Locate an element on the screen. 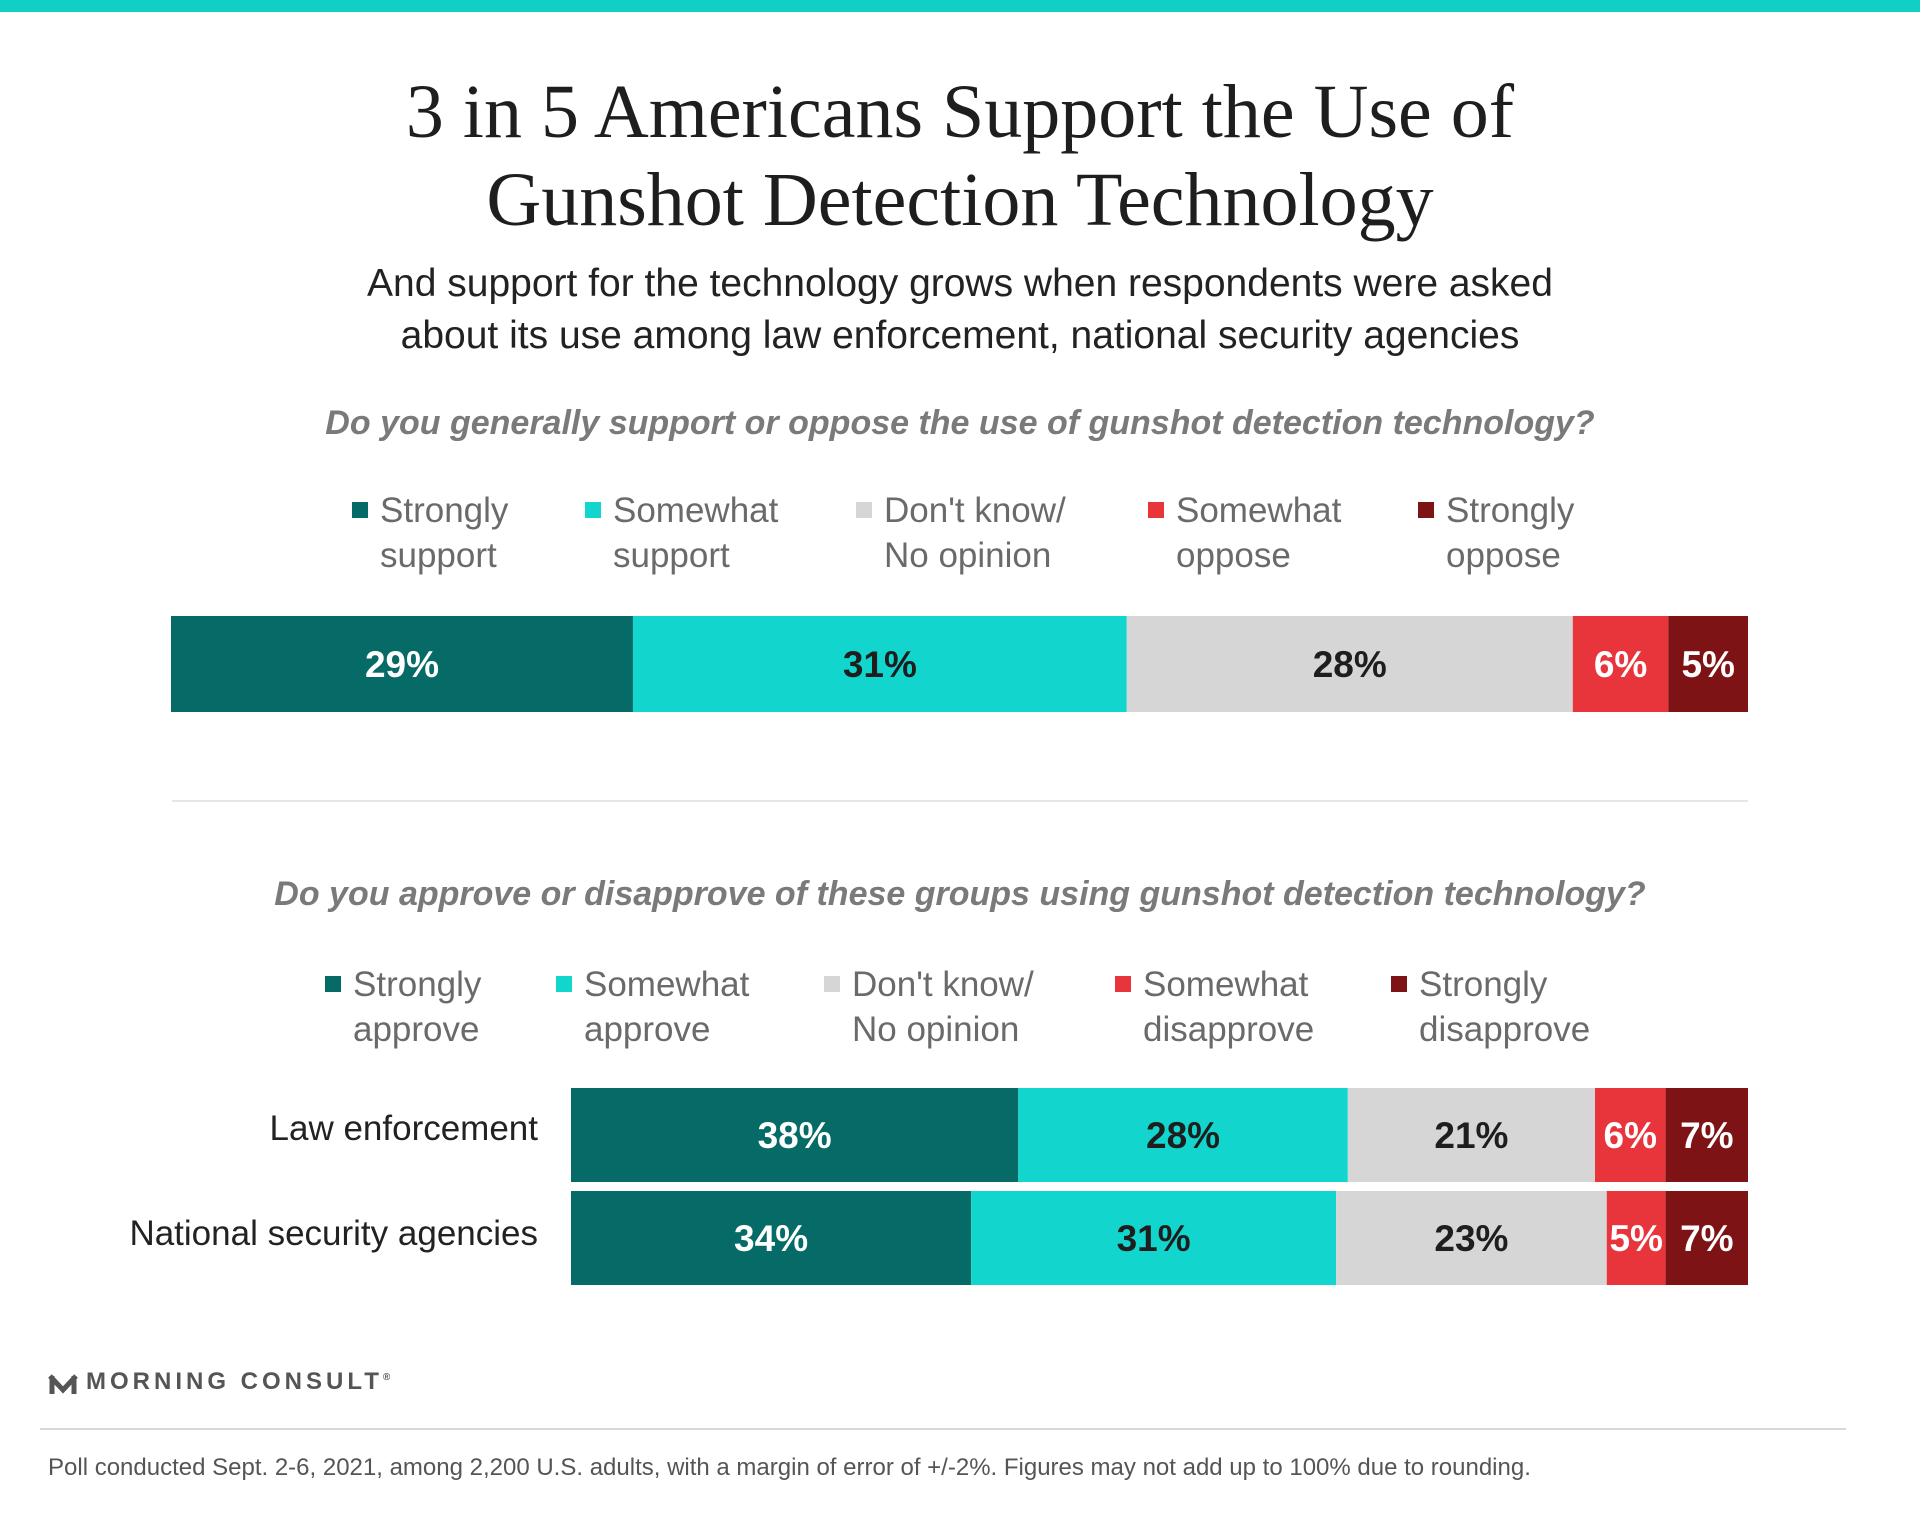 The image size is (1920, 1536). q1-row0-value-label-2: 28% is located at coordinates (1350, 664).